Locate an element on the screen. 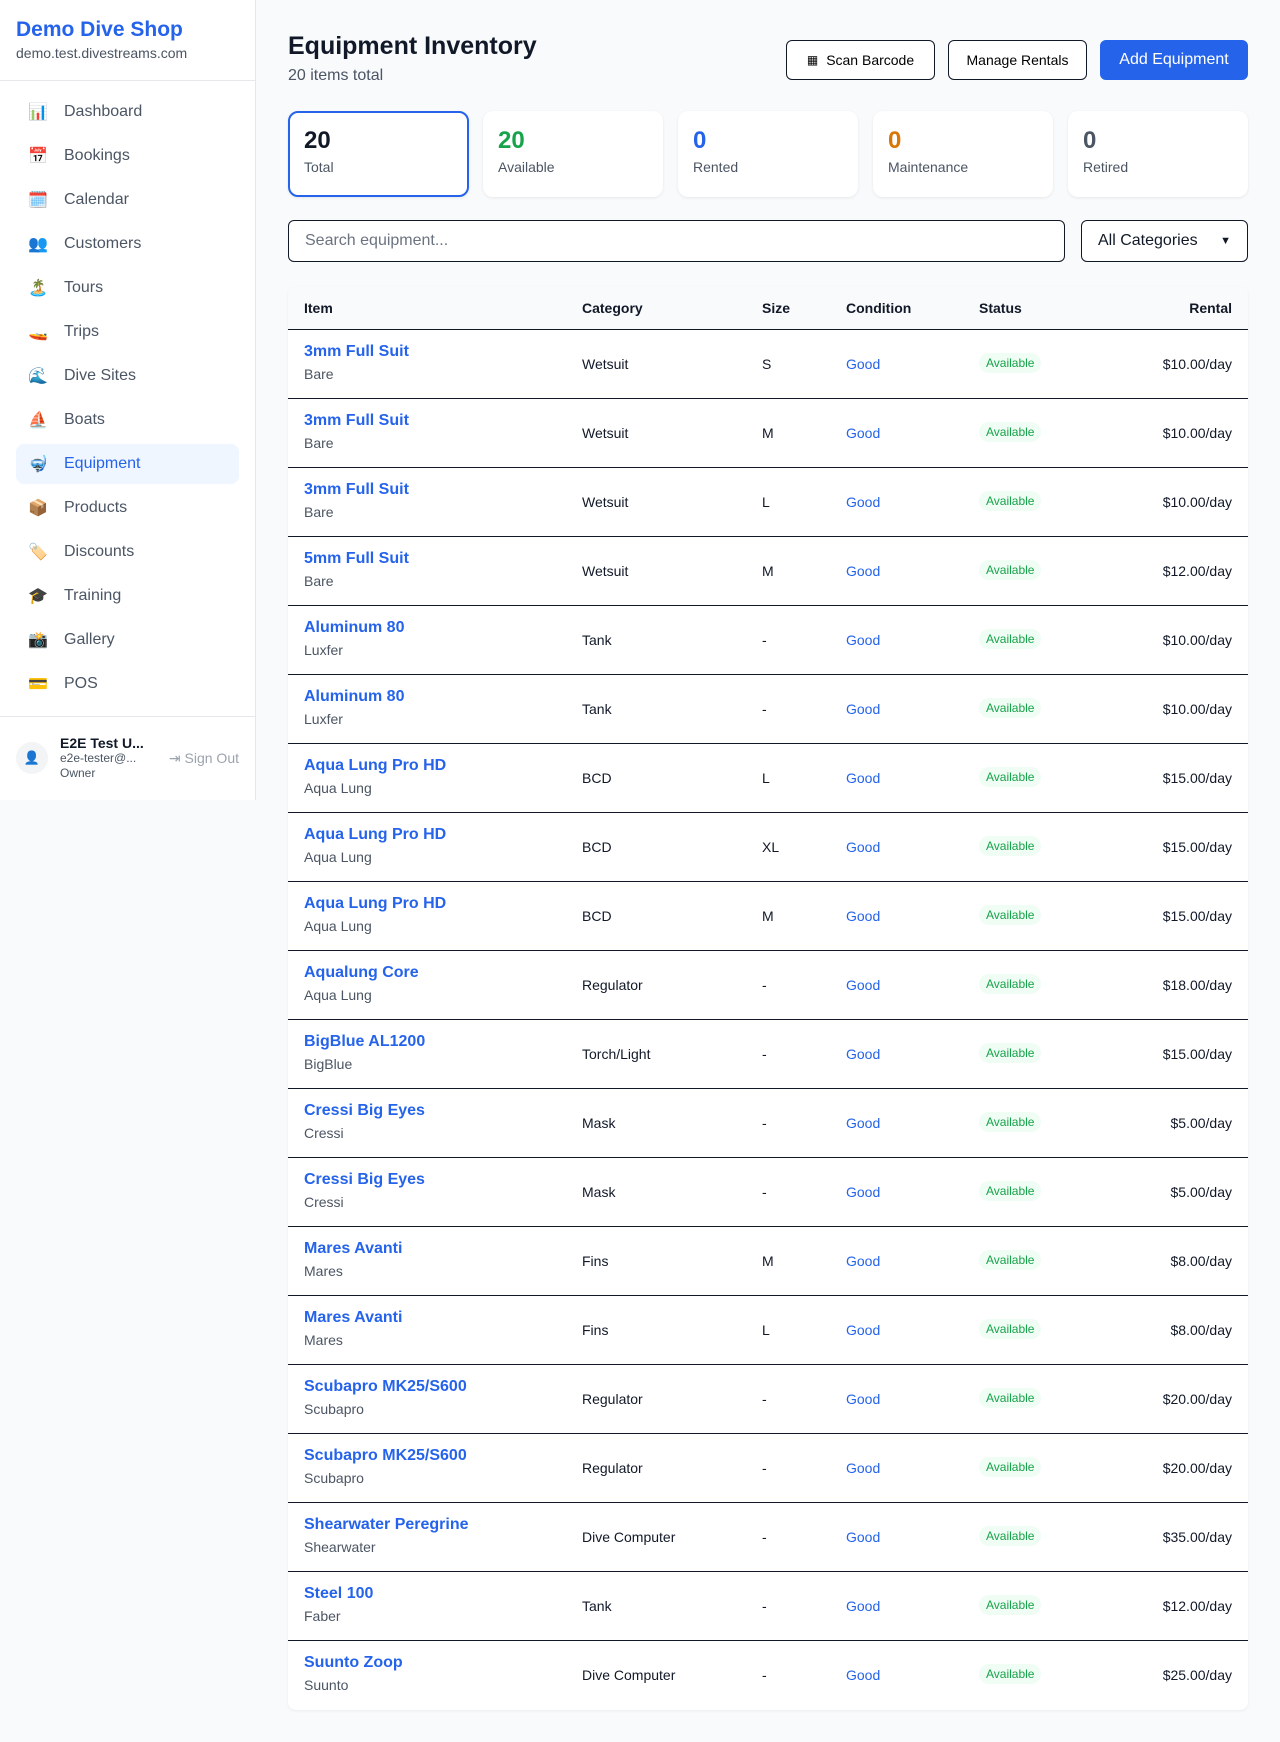 The image size is (1280, 1742). sidebar-item-boats: ⛵ Boats is located at coordinates (127, 420).